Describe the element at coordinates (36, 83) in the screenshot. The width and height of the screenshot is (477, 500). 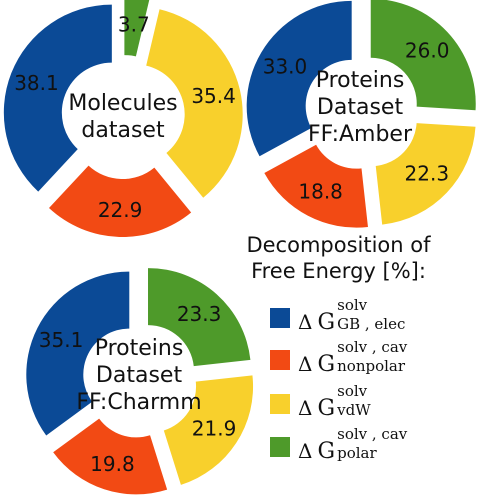
I see `donut-value-label: 38.1` at that location.